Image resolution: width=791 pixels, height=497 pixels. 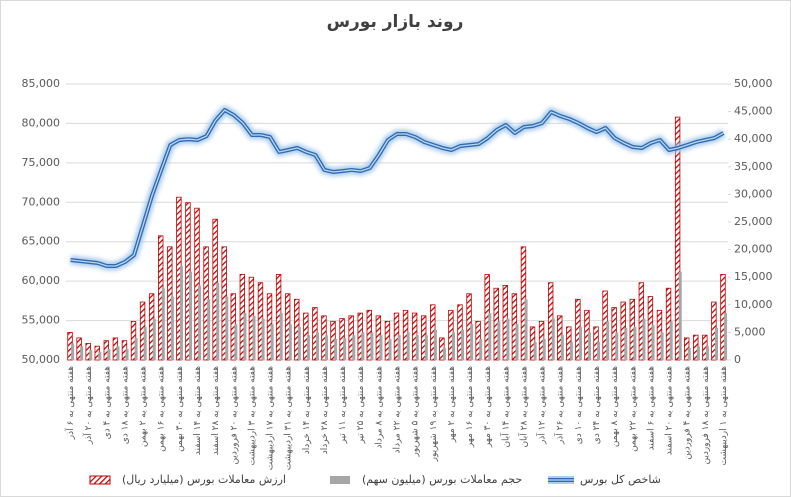 What do you see at coordinates (41, 162) in the screenshot?
I see `y-tick-label: 75,000` at bounding box center [41, 162].